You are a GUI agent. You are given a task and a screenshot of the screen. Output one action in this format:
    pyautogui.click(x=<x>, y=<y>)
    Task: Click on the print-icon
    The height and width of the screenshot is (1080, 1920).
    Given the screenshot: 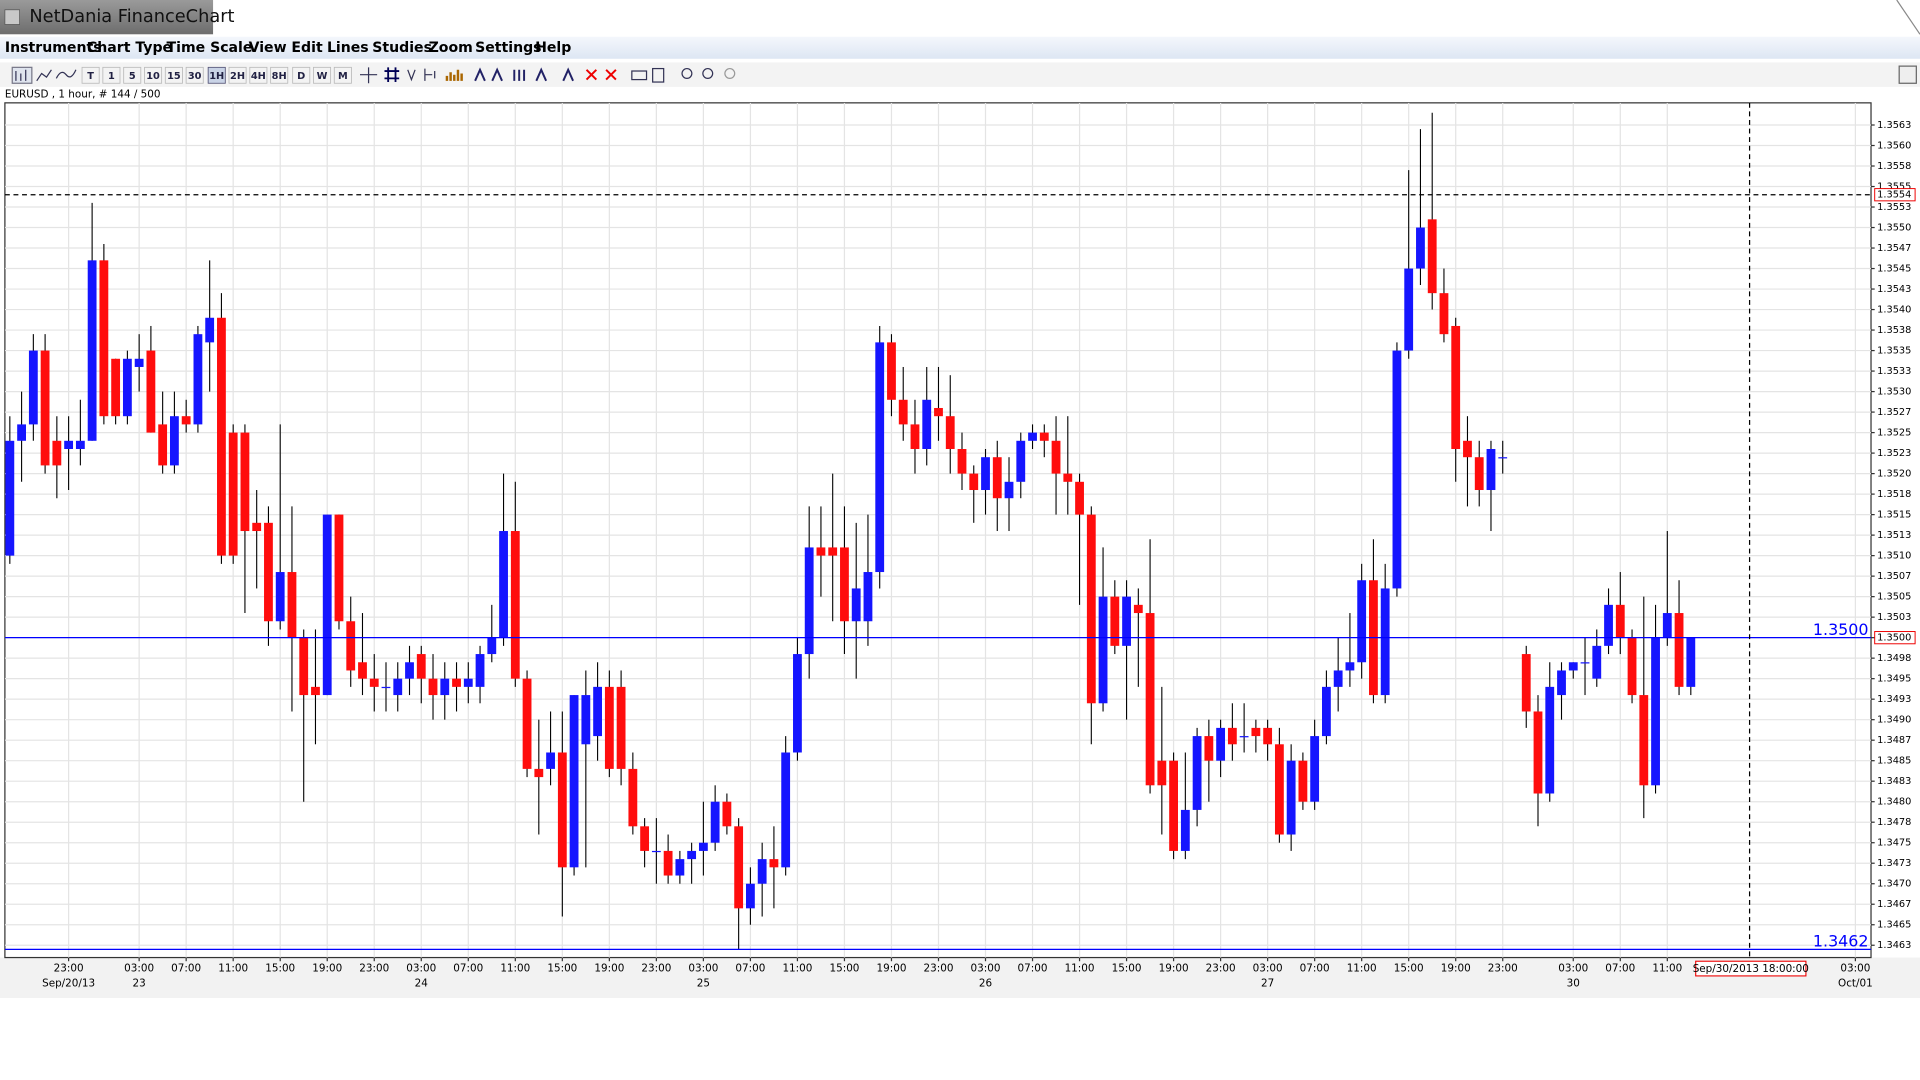 What is the action you would take?
    pyautogui.click(x=639, y=75)
    